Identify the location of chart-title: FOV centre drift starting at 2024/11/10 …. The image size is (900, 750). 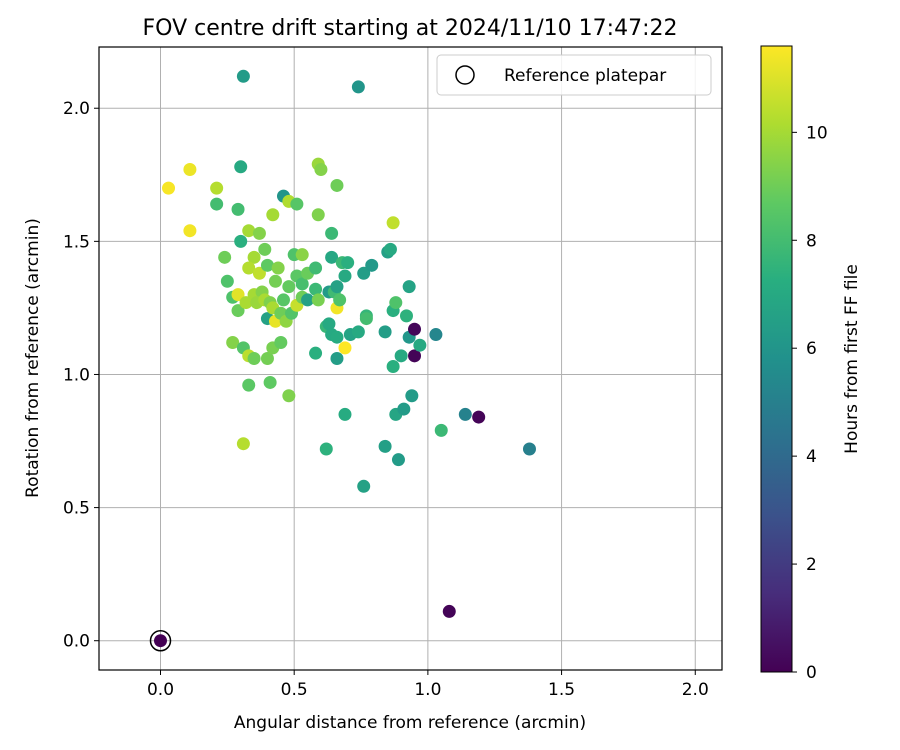
(410, 28).